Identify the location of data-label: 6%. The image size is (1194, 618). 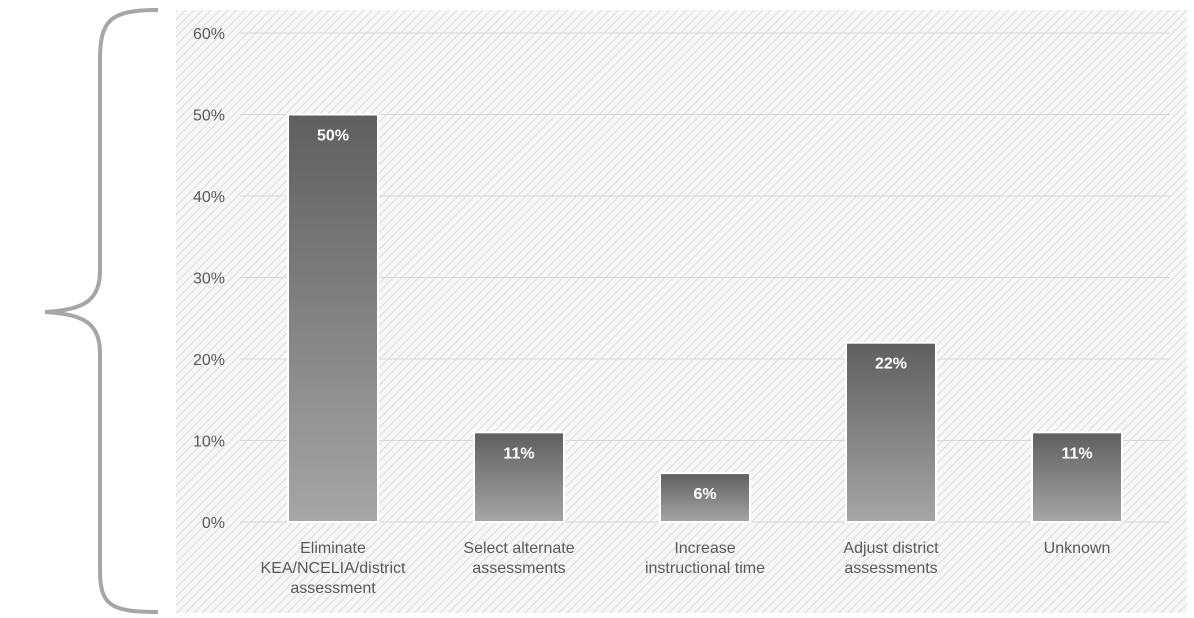
(704, 494).